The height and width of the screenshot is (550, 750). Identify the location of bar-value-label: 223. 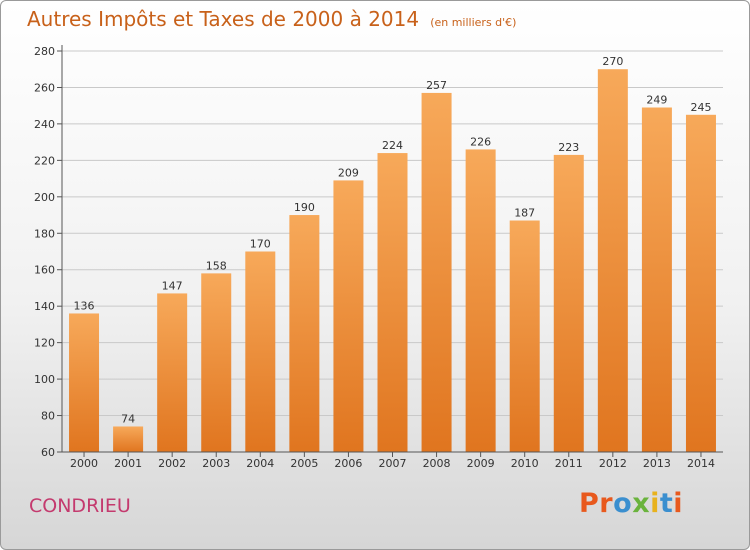
(568, 147).